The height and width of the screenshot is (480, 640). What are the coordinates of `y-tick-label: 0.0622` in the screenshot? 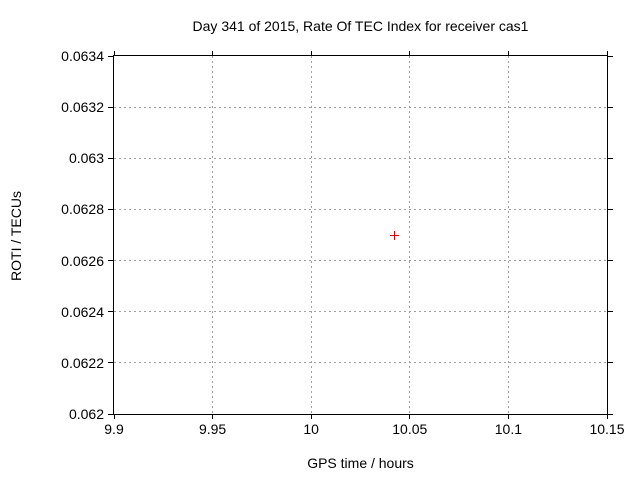 It's located at (82, 362).